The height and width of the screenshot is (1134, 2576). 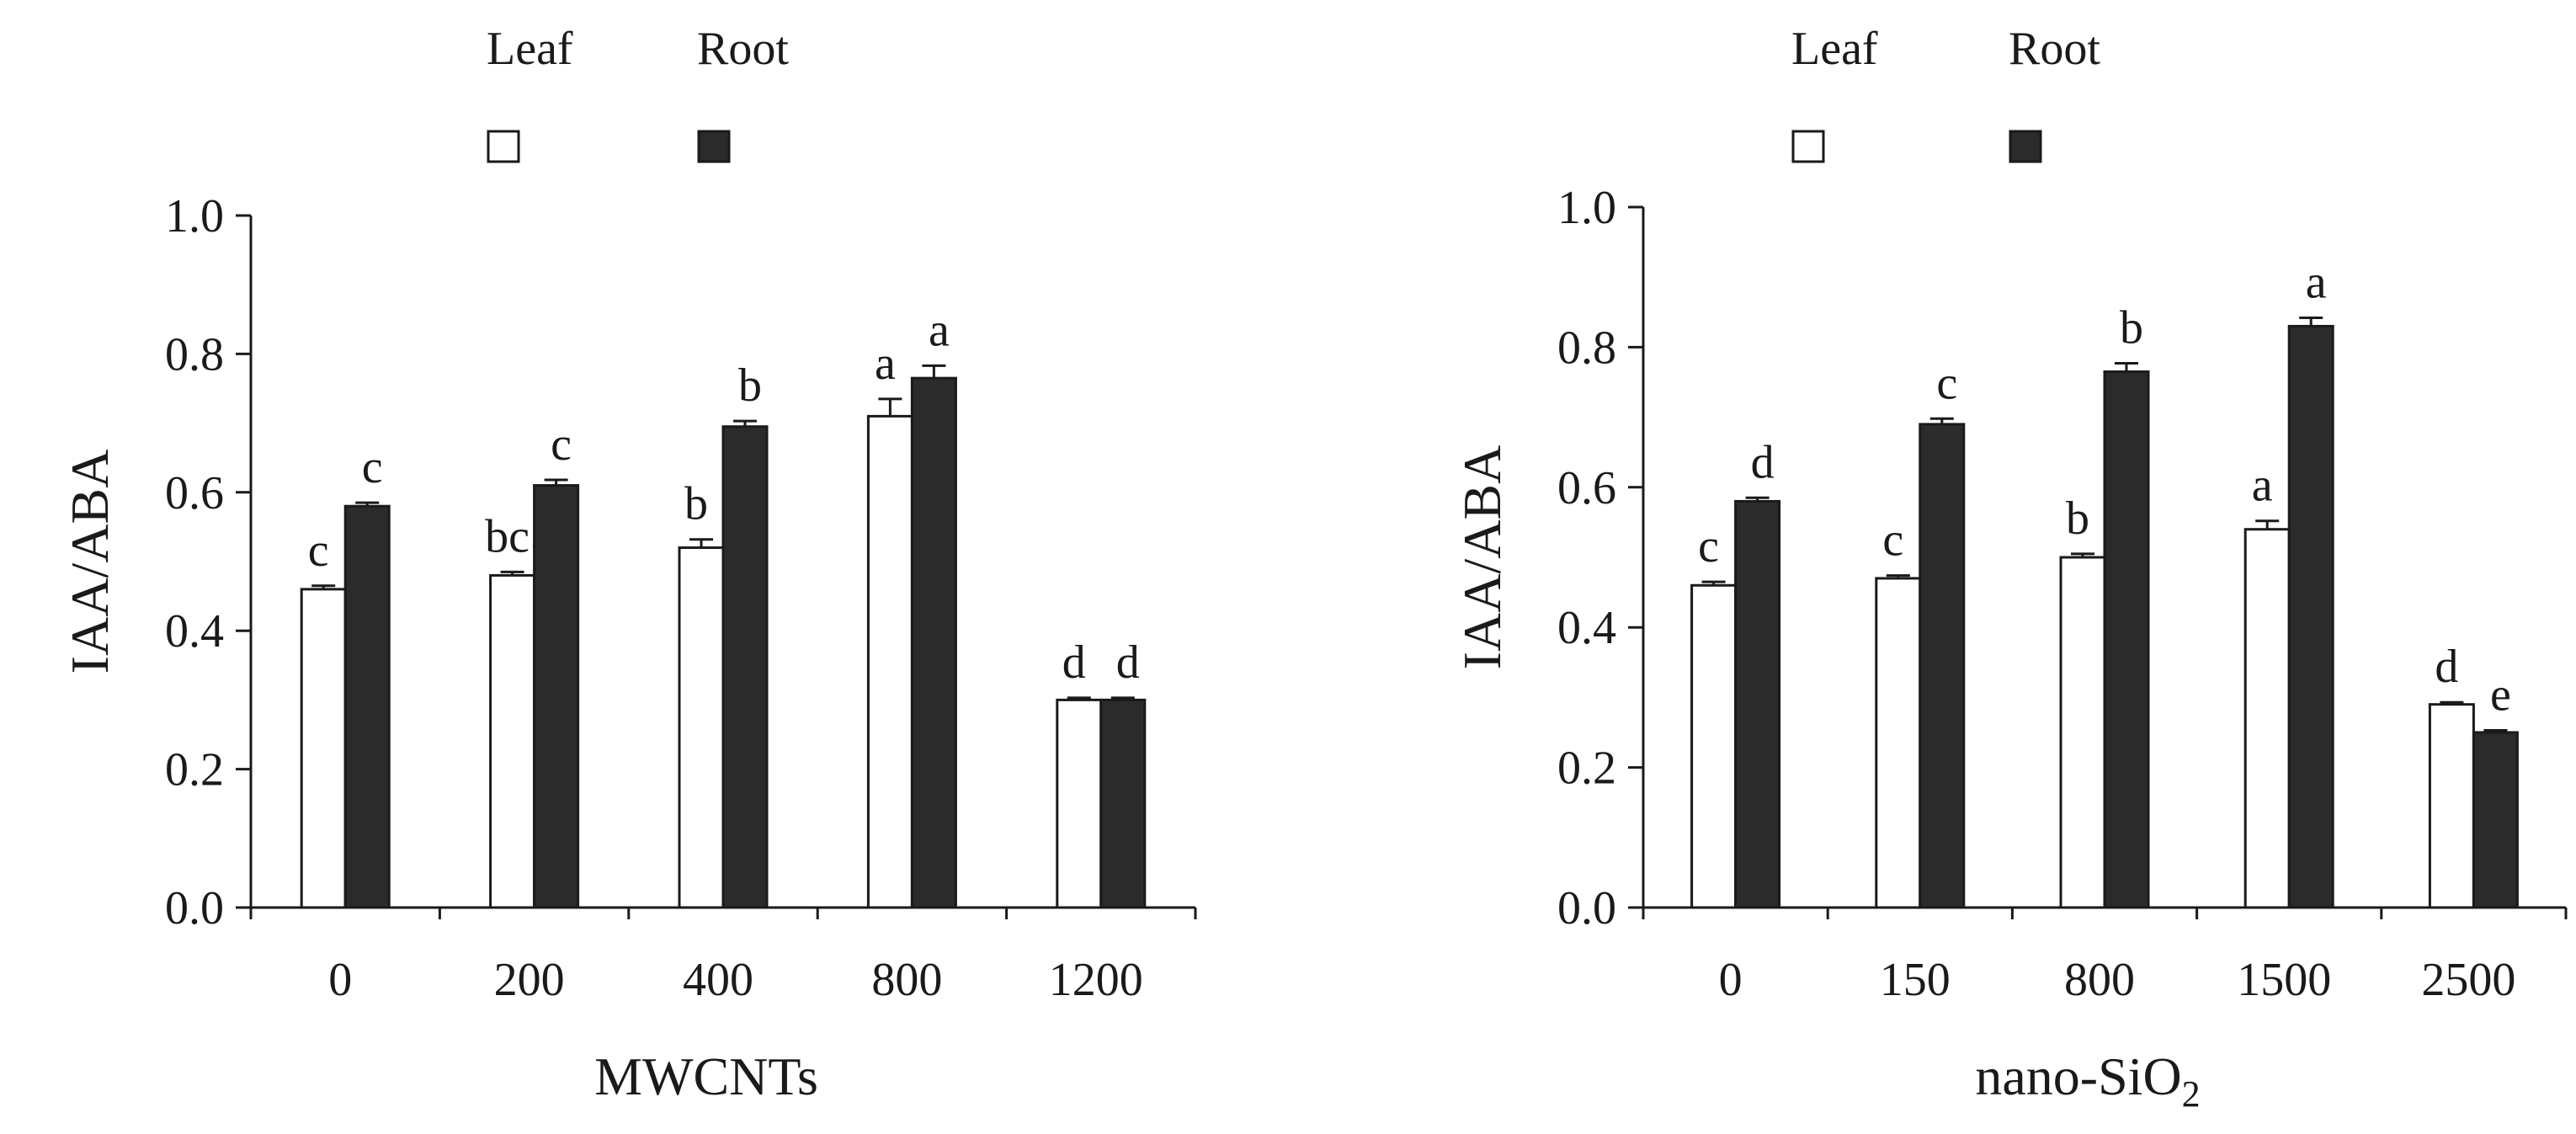 What do you see at coordinates (2284, 980) in the screenshot?
I see `x-tick-label: 1500` at bounding box center [2284, 980].